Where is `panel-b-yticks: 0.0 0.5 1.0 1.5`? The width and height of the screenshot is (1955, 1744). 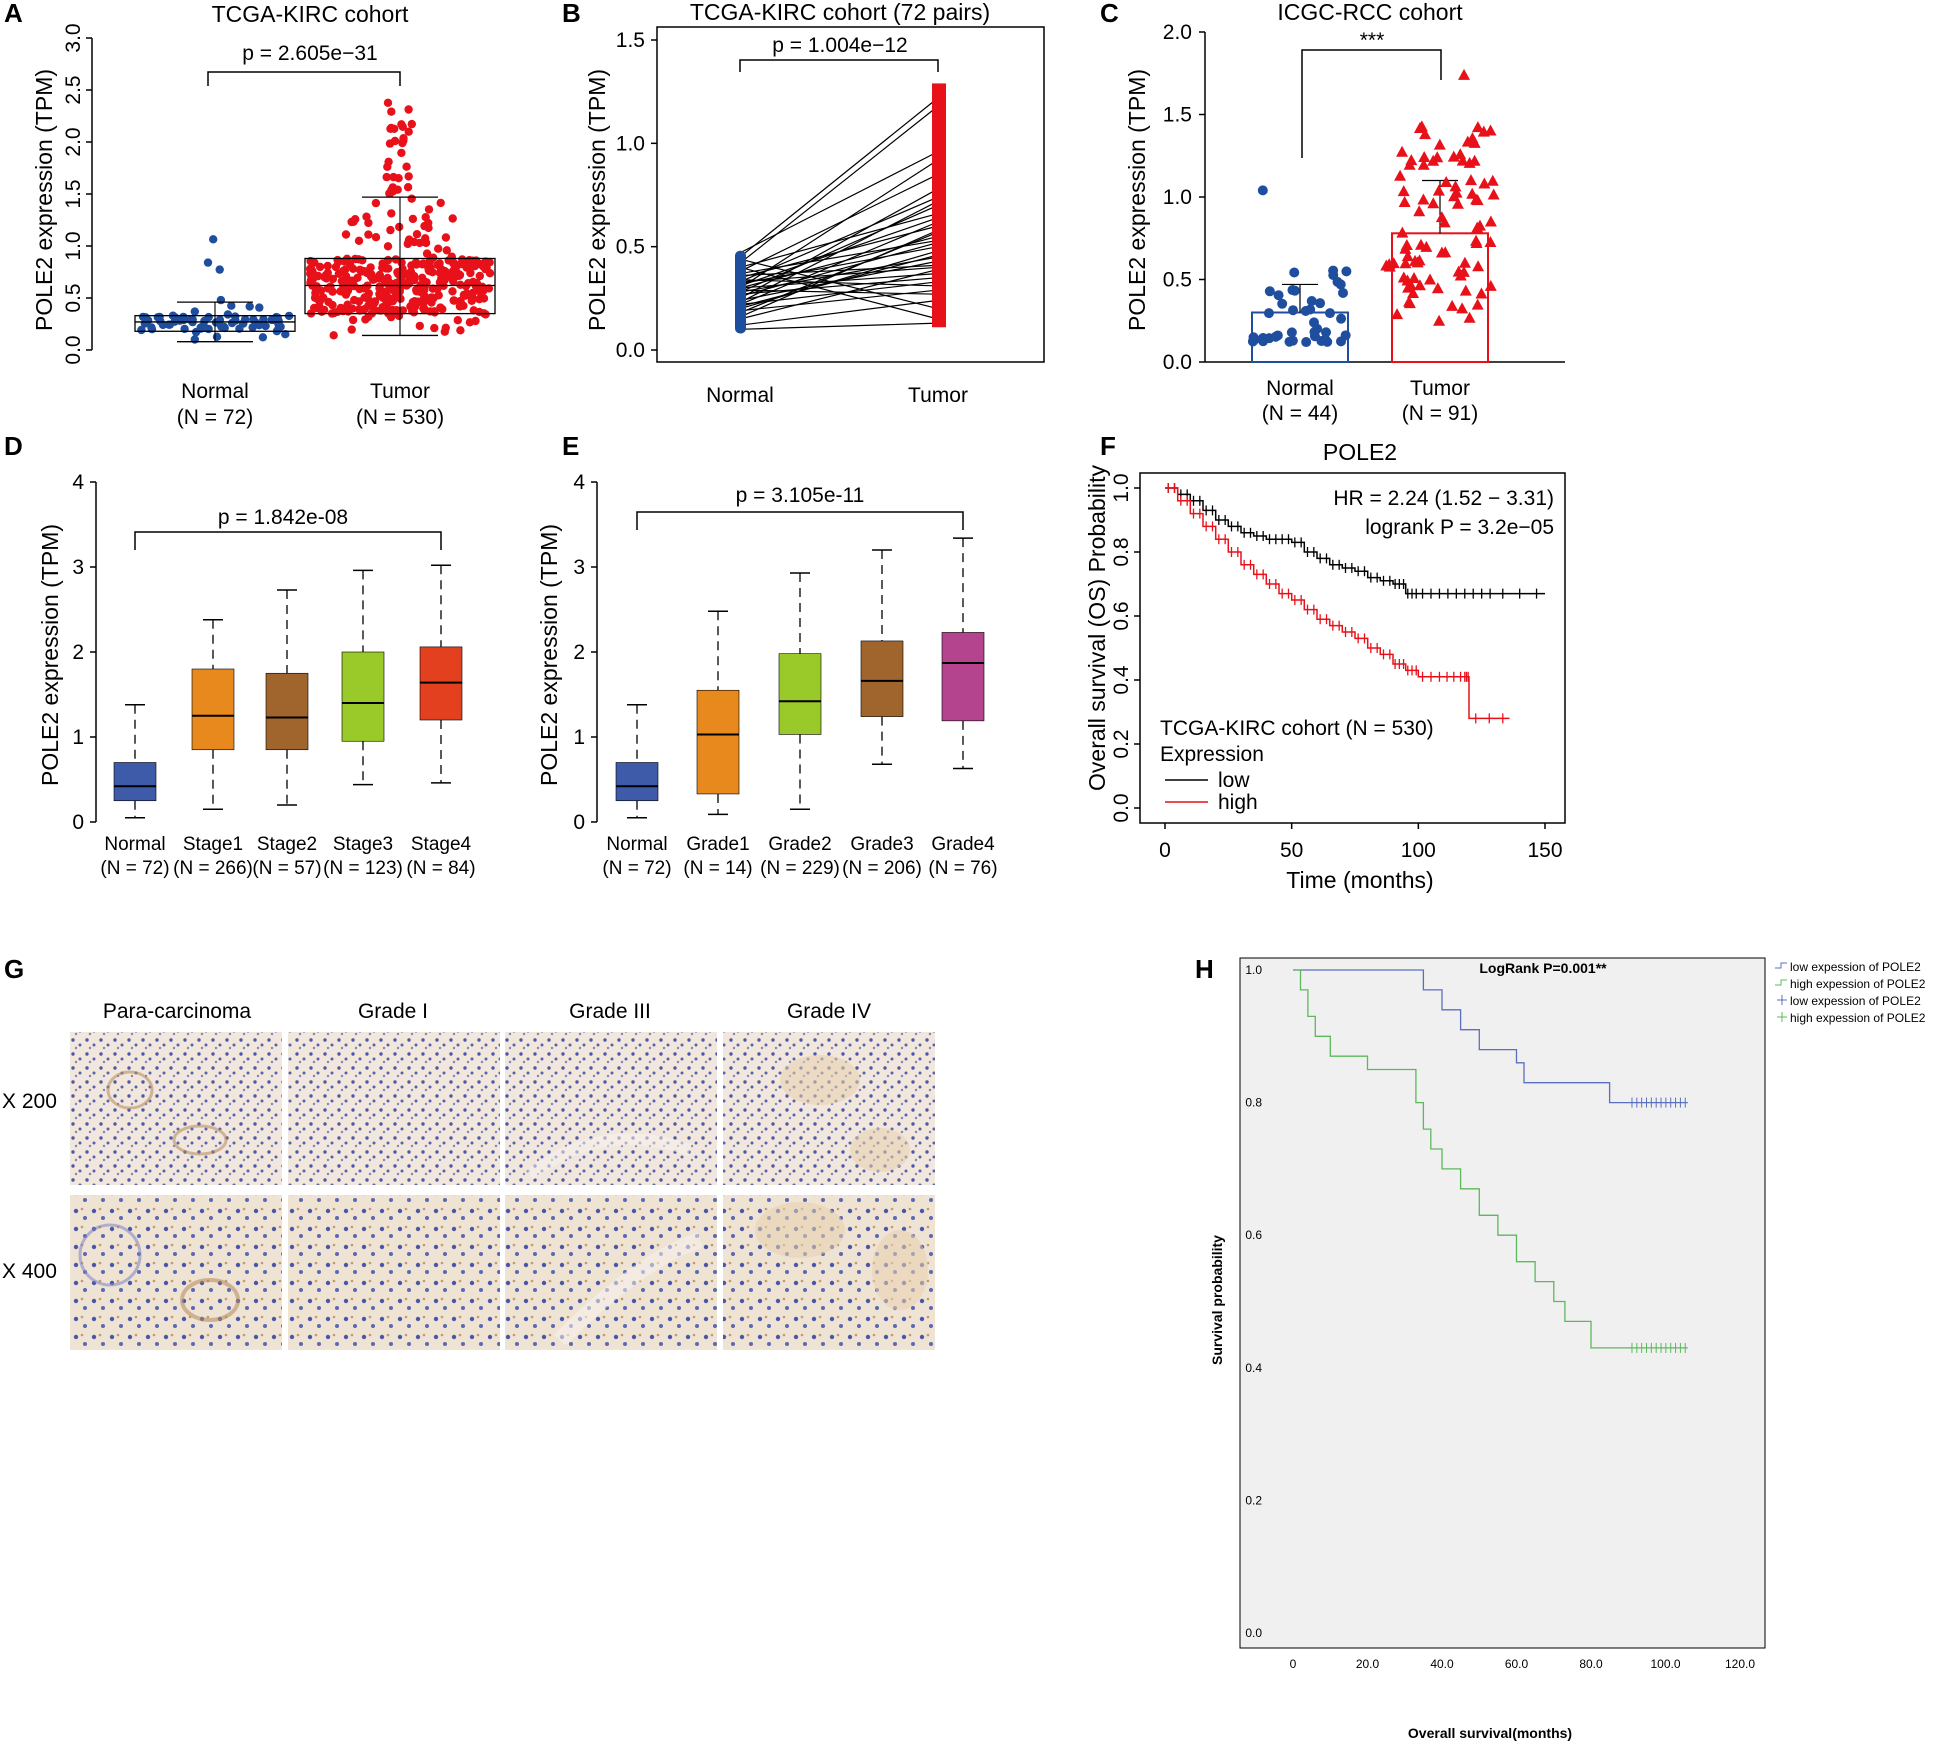 panel-b-yticks: 0.0 0.5 1.0 1.5 is located at coordinates (636, 195).